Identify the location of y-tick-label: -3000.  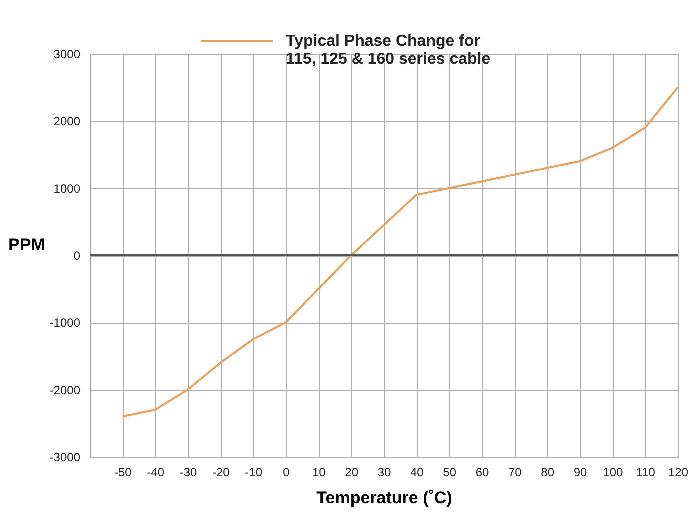
(65, 457).